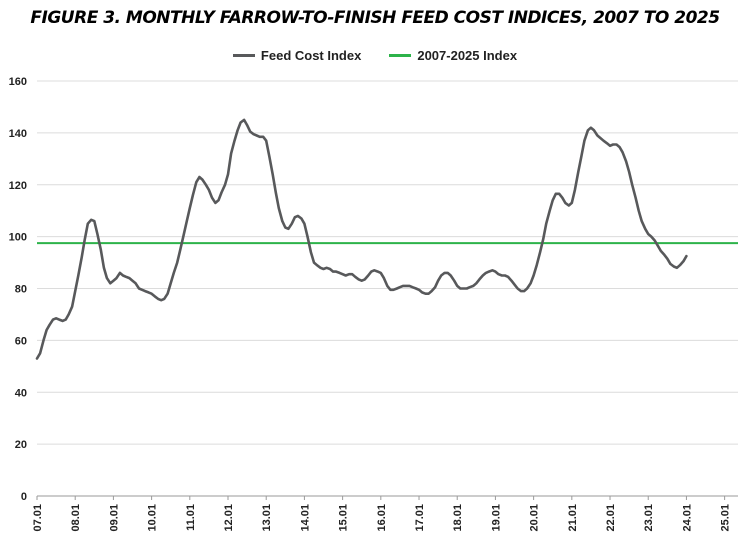 This screenshot has width=750, height=545. What do you see at coordinates (496, 518) in the screenshot?
I see `x-tick-label: 19.01` at bounding box center [496, 518].